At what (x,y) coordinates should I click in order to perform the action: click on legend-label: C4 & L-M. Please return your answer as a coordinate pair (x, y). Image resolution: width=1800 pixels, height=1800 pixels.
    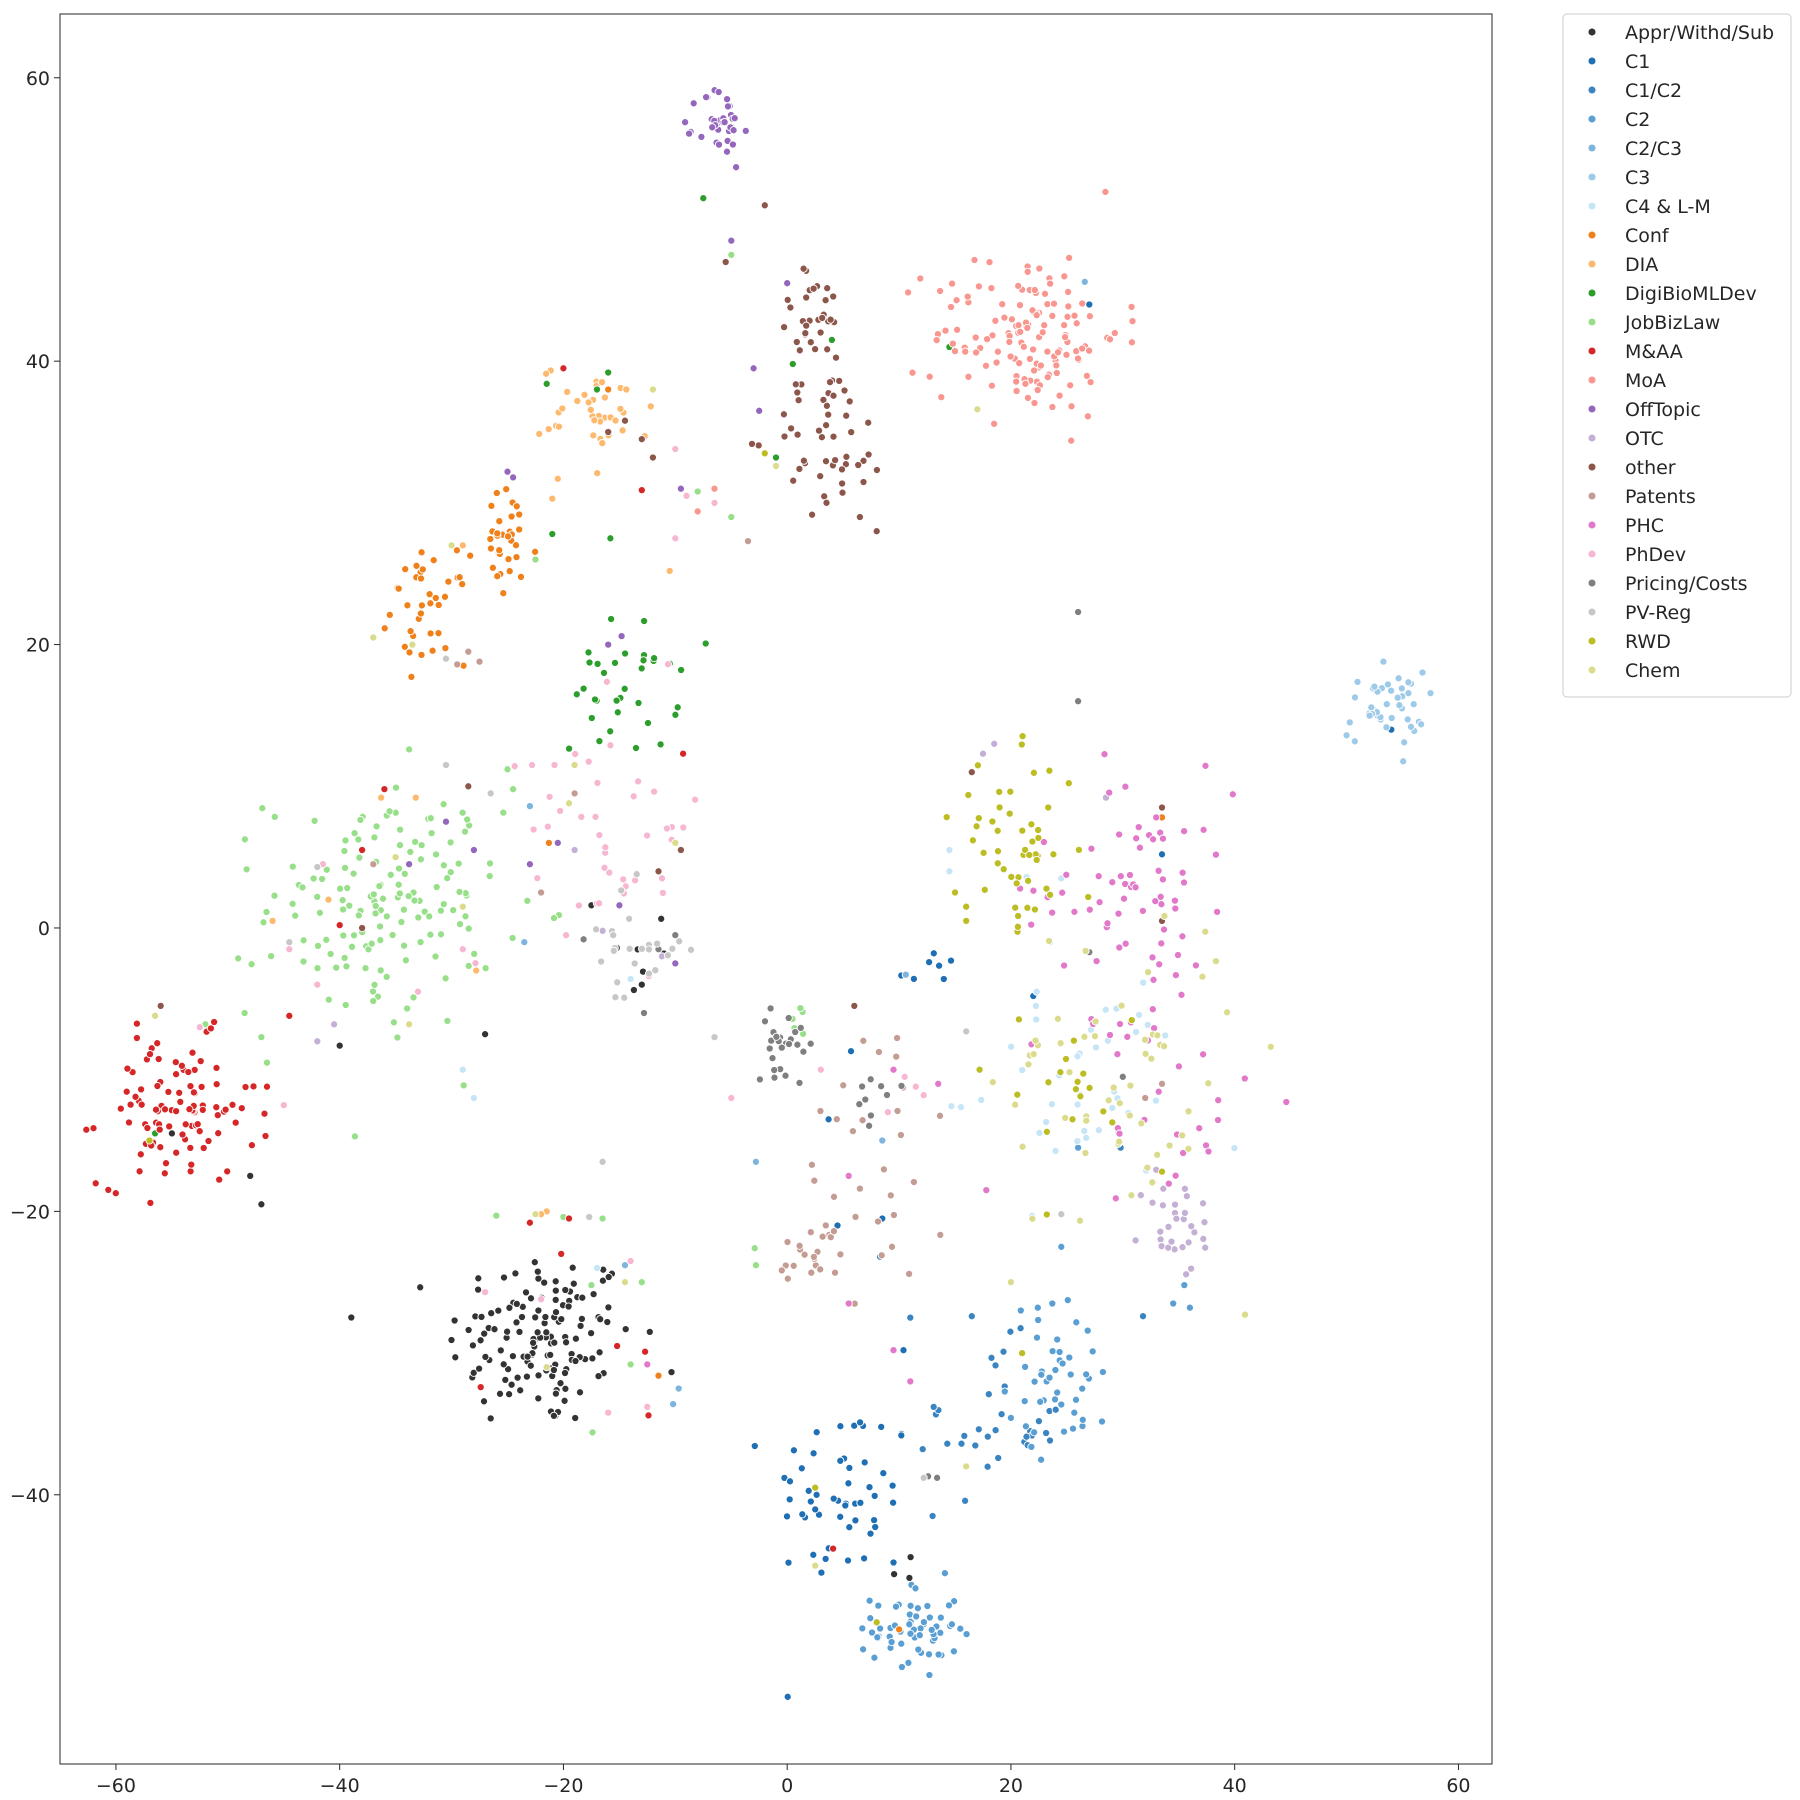
    Looking at the image, I should click on (1668, 207).